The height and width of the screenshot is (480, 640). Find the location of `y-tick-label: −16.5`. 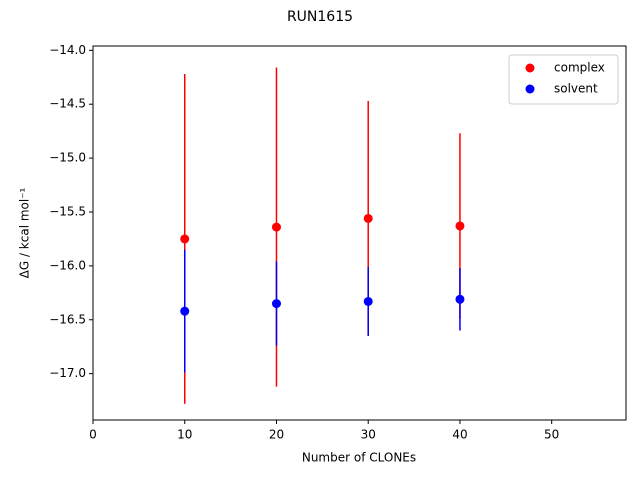

y-tick-label: −16.5 is located at coordinates (67, 319).